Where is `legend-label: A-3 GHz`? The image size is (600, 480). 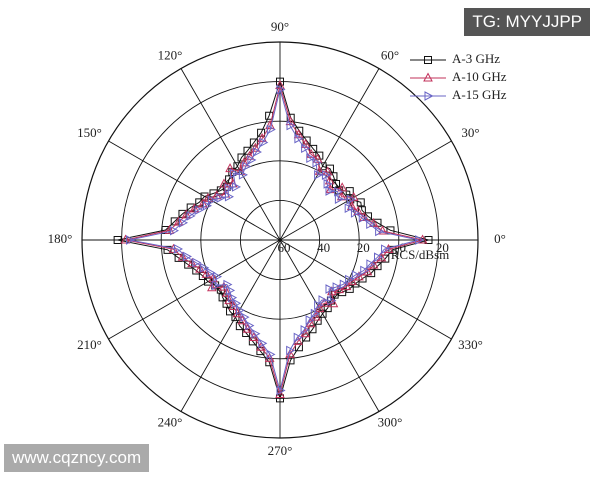
legend-label: A-3 GHz is located at coordinates (476, 58).